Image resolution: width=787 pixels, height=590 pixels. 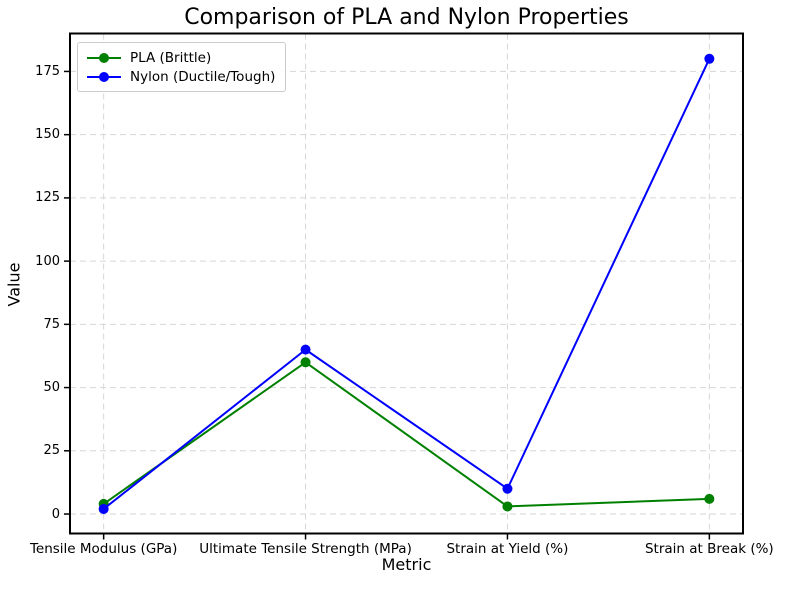 I want to click on x-tick-label: Tensile Modulus (GPa), so click(x=103, y=548).